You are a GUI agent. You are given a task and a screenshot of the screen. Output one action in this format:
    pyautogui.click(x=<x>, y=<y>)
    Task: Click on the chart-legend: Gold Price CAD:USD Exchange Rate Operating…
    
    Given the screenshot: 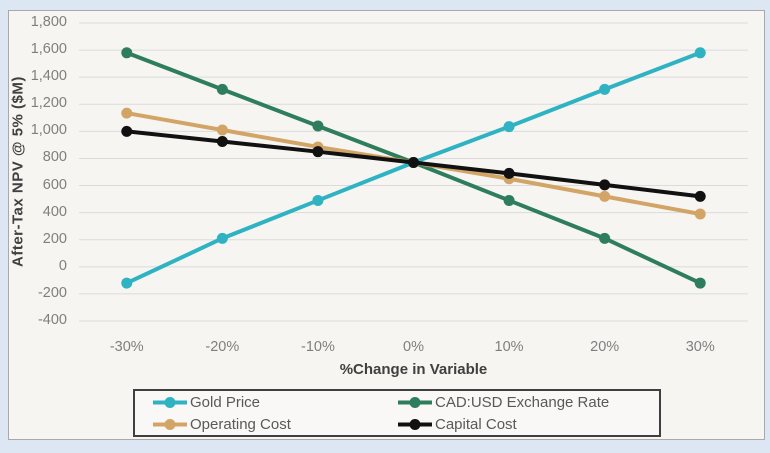 What is the action you would take?
    pyautogui.click(x=397, y=413)
    